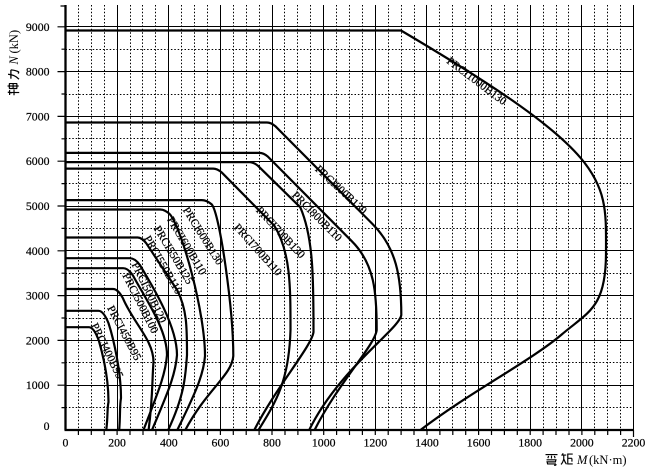 This screenshot has width=650, height=471. Describe the element at coordinates (221, 443) in the screenshot. I see `svg-text: 600` at that location.